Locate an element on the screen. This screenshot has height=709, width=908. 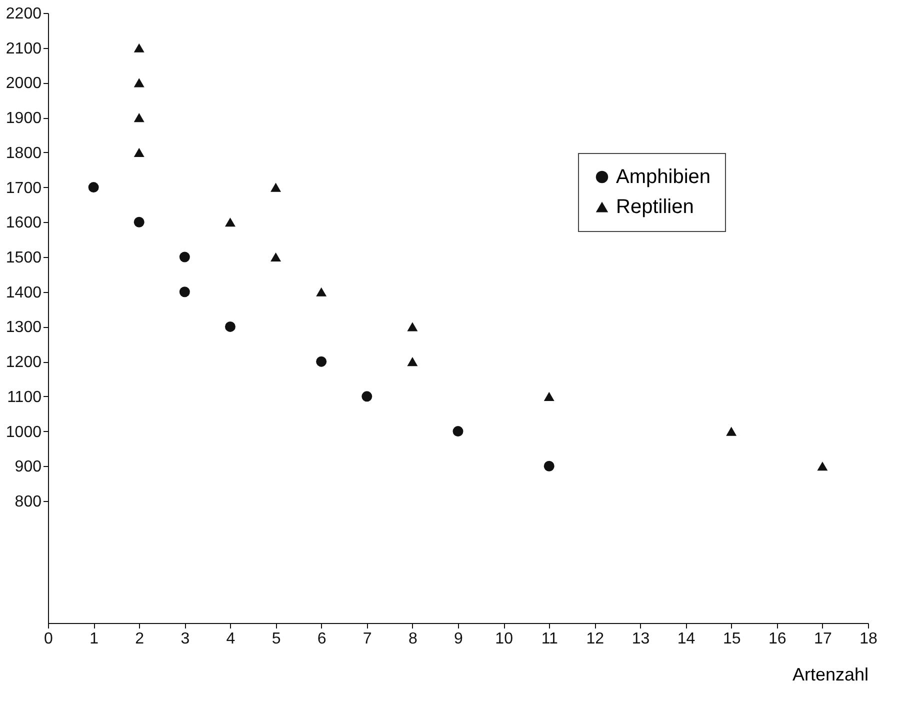
x-tick-label: 1 is located at coordinates (94, 639).